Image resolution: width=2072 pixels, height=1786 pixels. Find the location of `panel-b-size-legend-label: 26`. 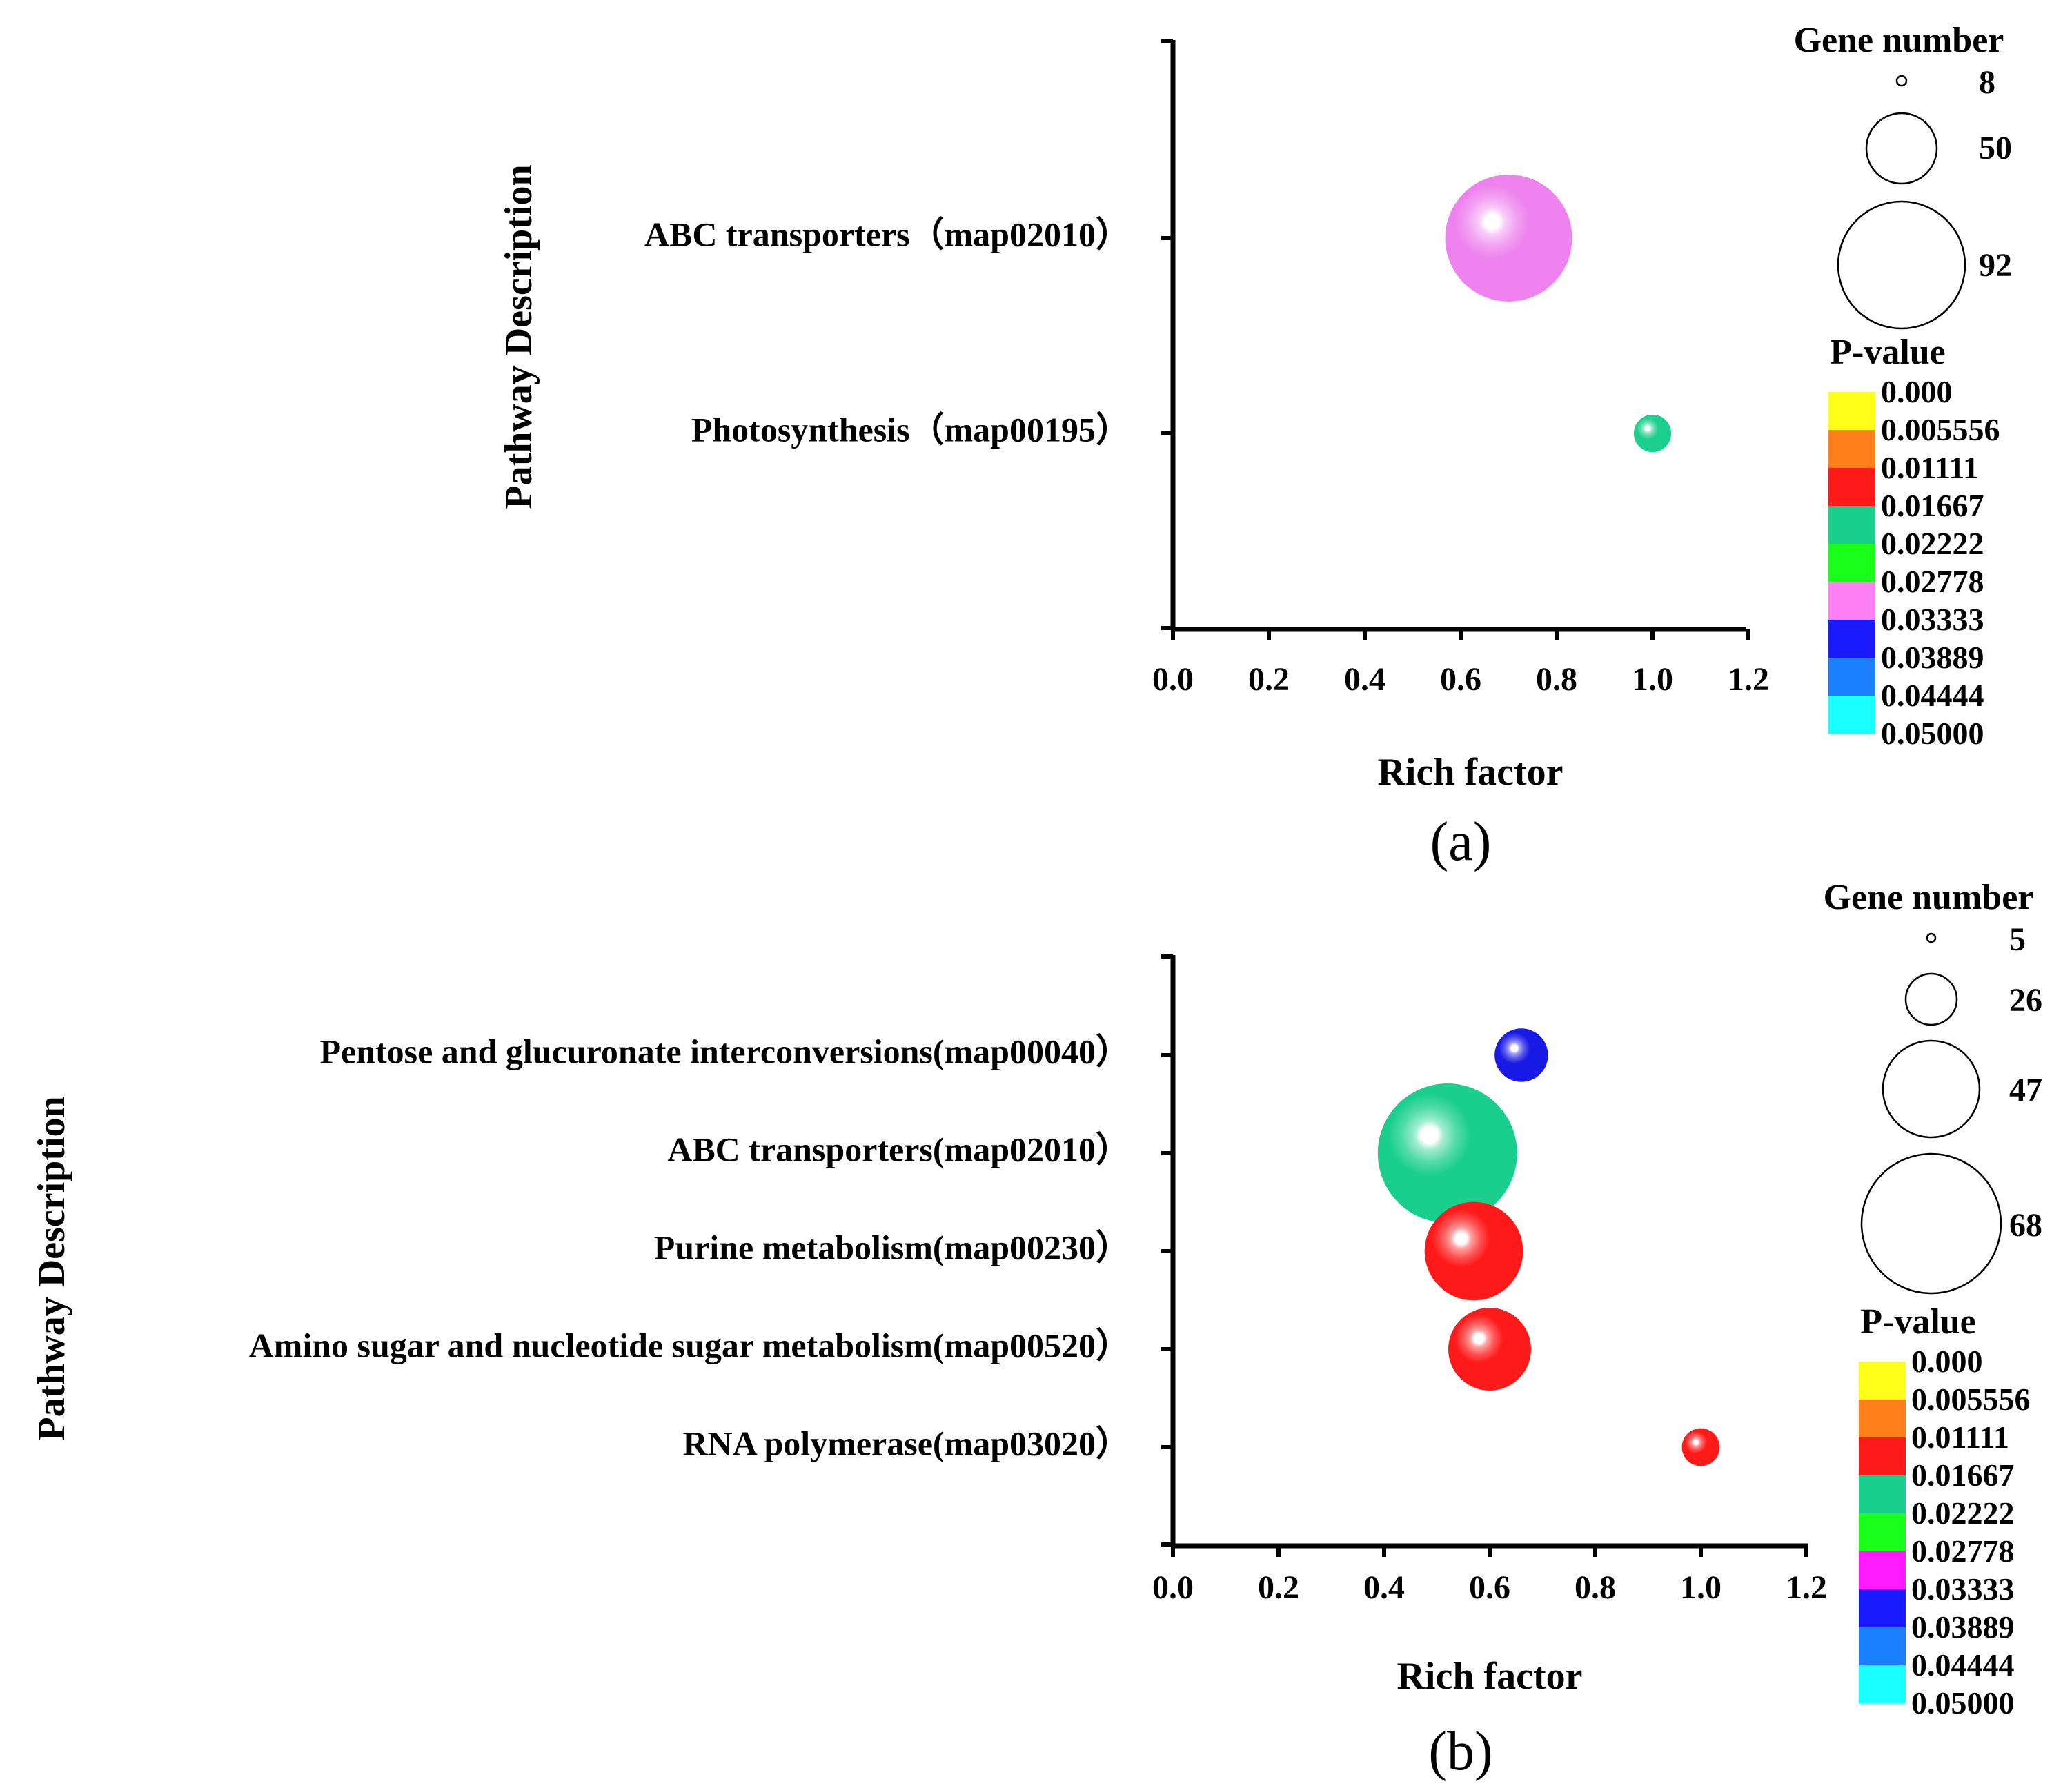

panel-b-size-legend-label: 26 is located at coordinates (2025, 1000).